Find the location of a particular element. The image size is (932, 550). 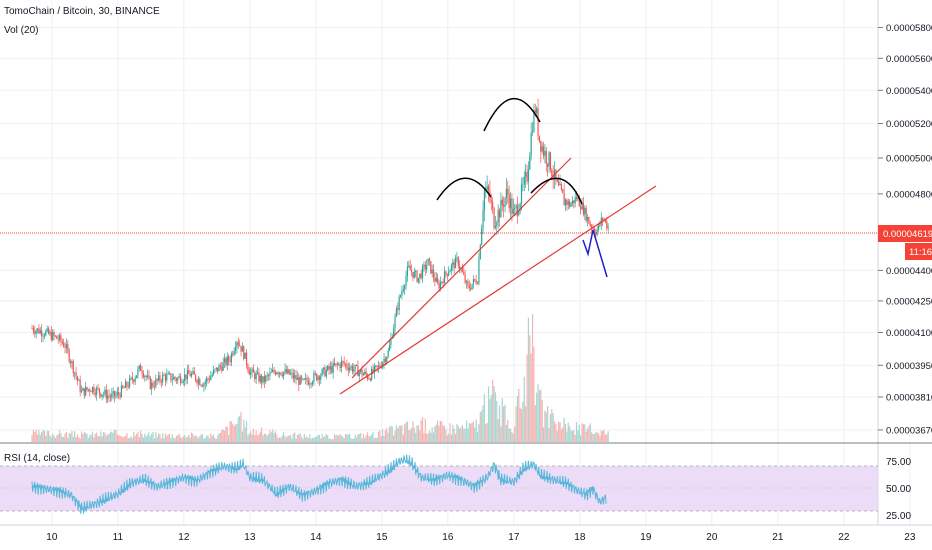

lower-trendline is located at coordinates (498, 290).